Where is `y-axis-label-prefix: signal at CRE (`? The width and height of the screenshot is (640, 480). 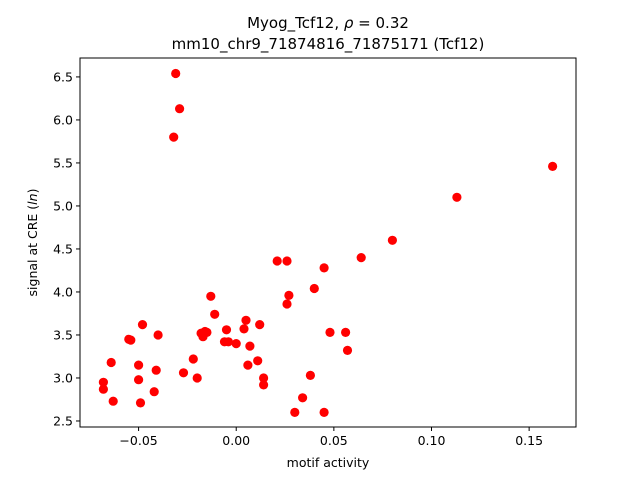
y-axis-label-prefix: signal at CRE ( is located at coordinates (32, 251).